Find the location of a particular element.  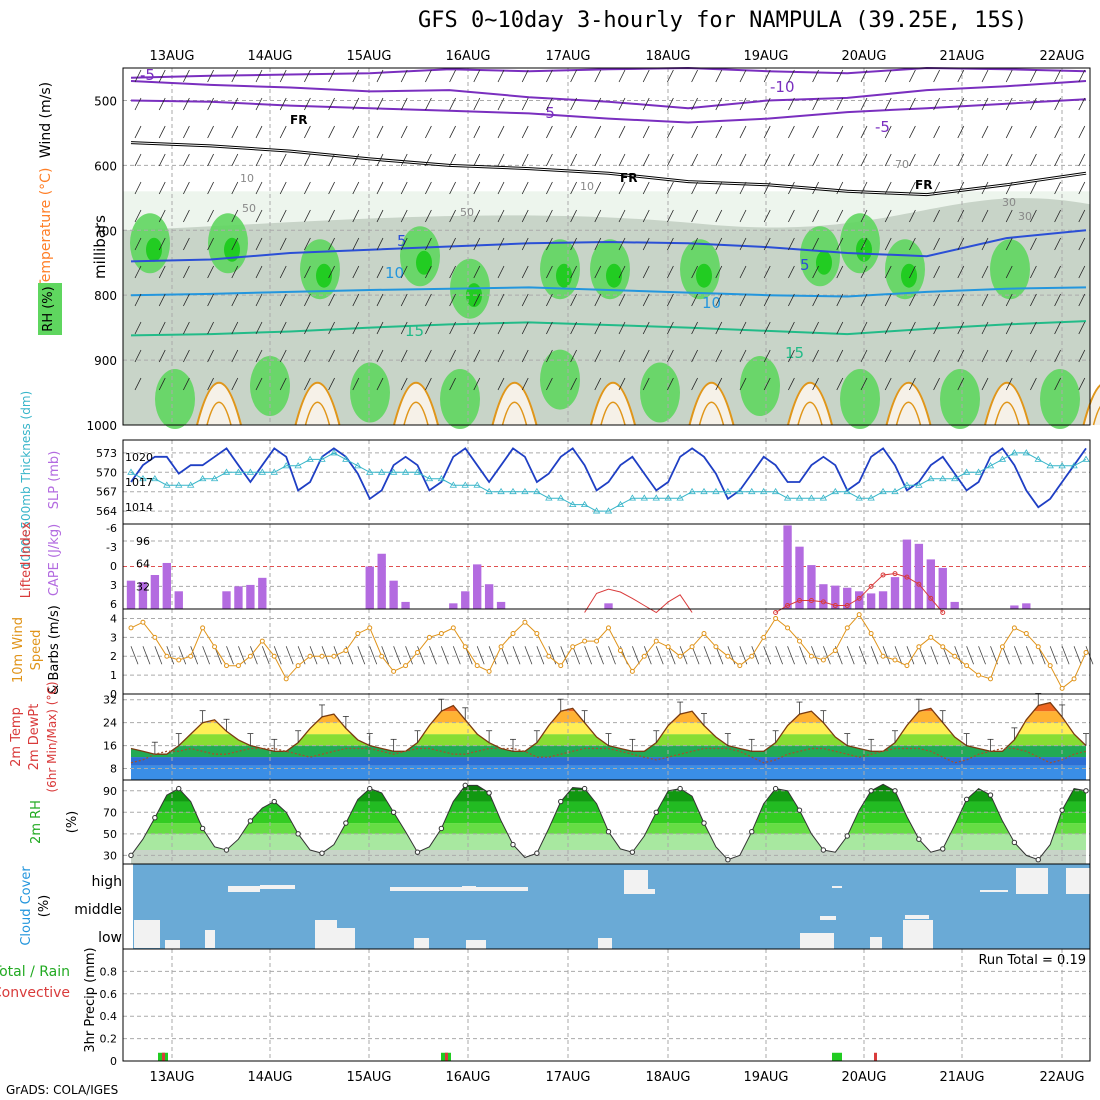

cloud-sky-background is located at coordinates (611, 906).